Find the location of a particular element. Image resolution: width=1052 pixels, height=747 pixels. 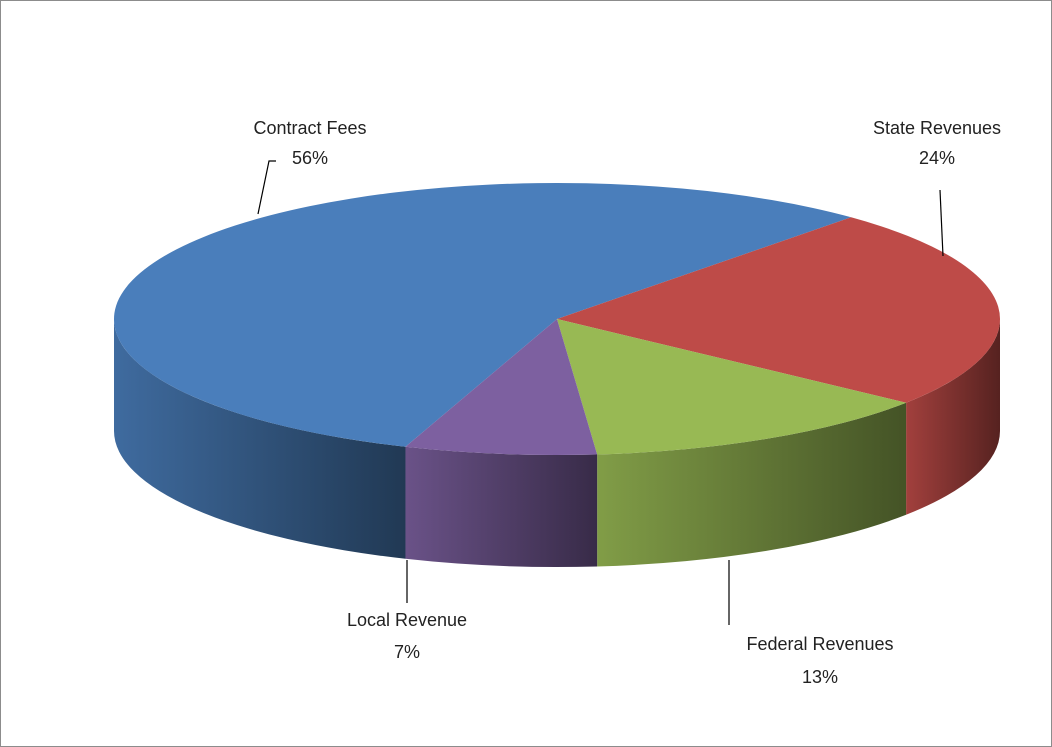

slice-label: Contract Fees is located at coordinates (309, 128).